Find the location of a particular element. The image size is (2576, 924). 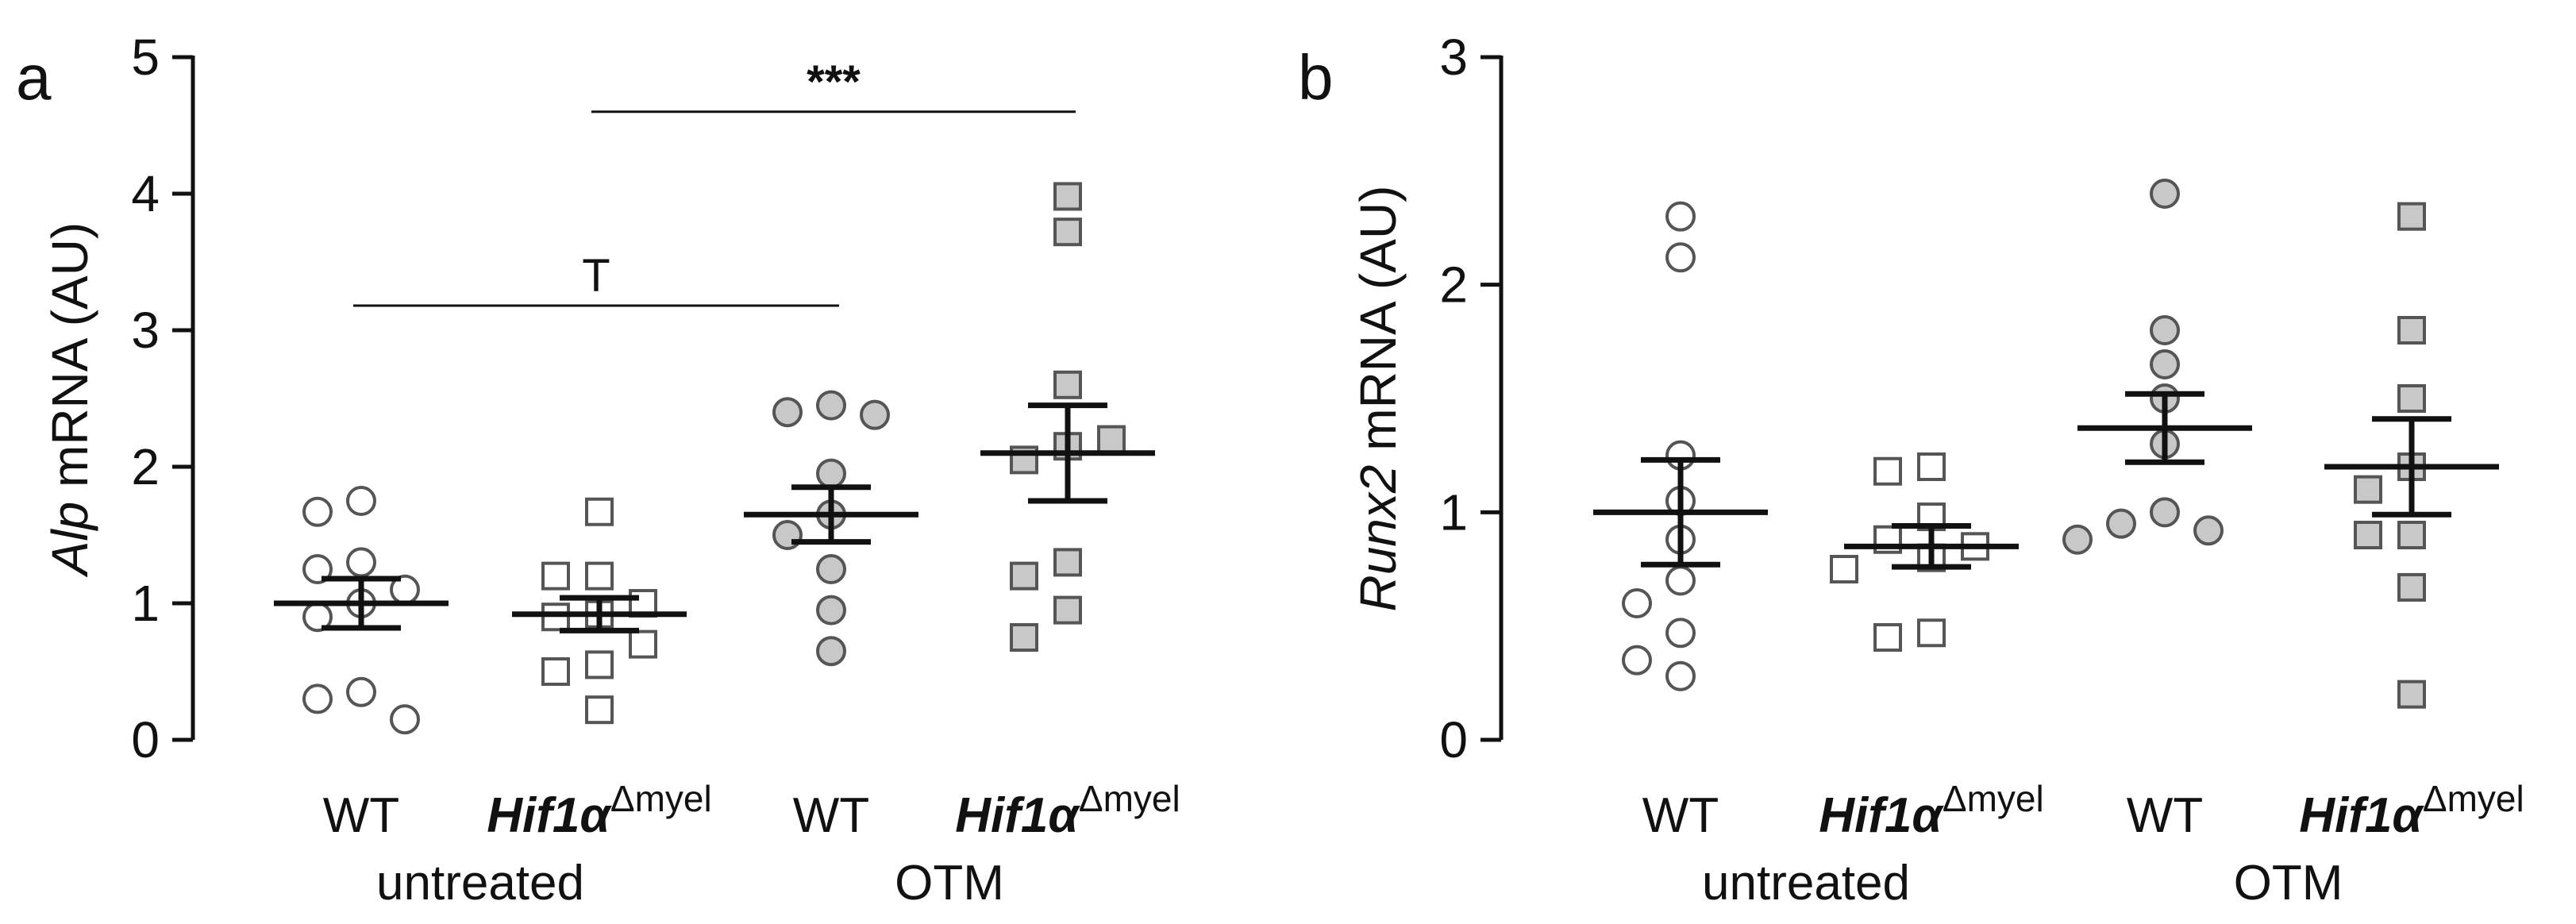

y-axis-label: Alp mRNA (AU) is located at coordinates (69, 400).